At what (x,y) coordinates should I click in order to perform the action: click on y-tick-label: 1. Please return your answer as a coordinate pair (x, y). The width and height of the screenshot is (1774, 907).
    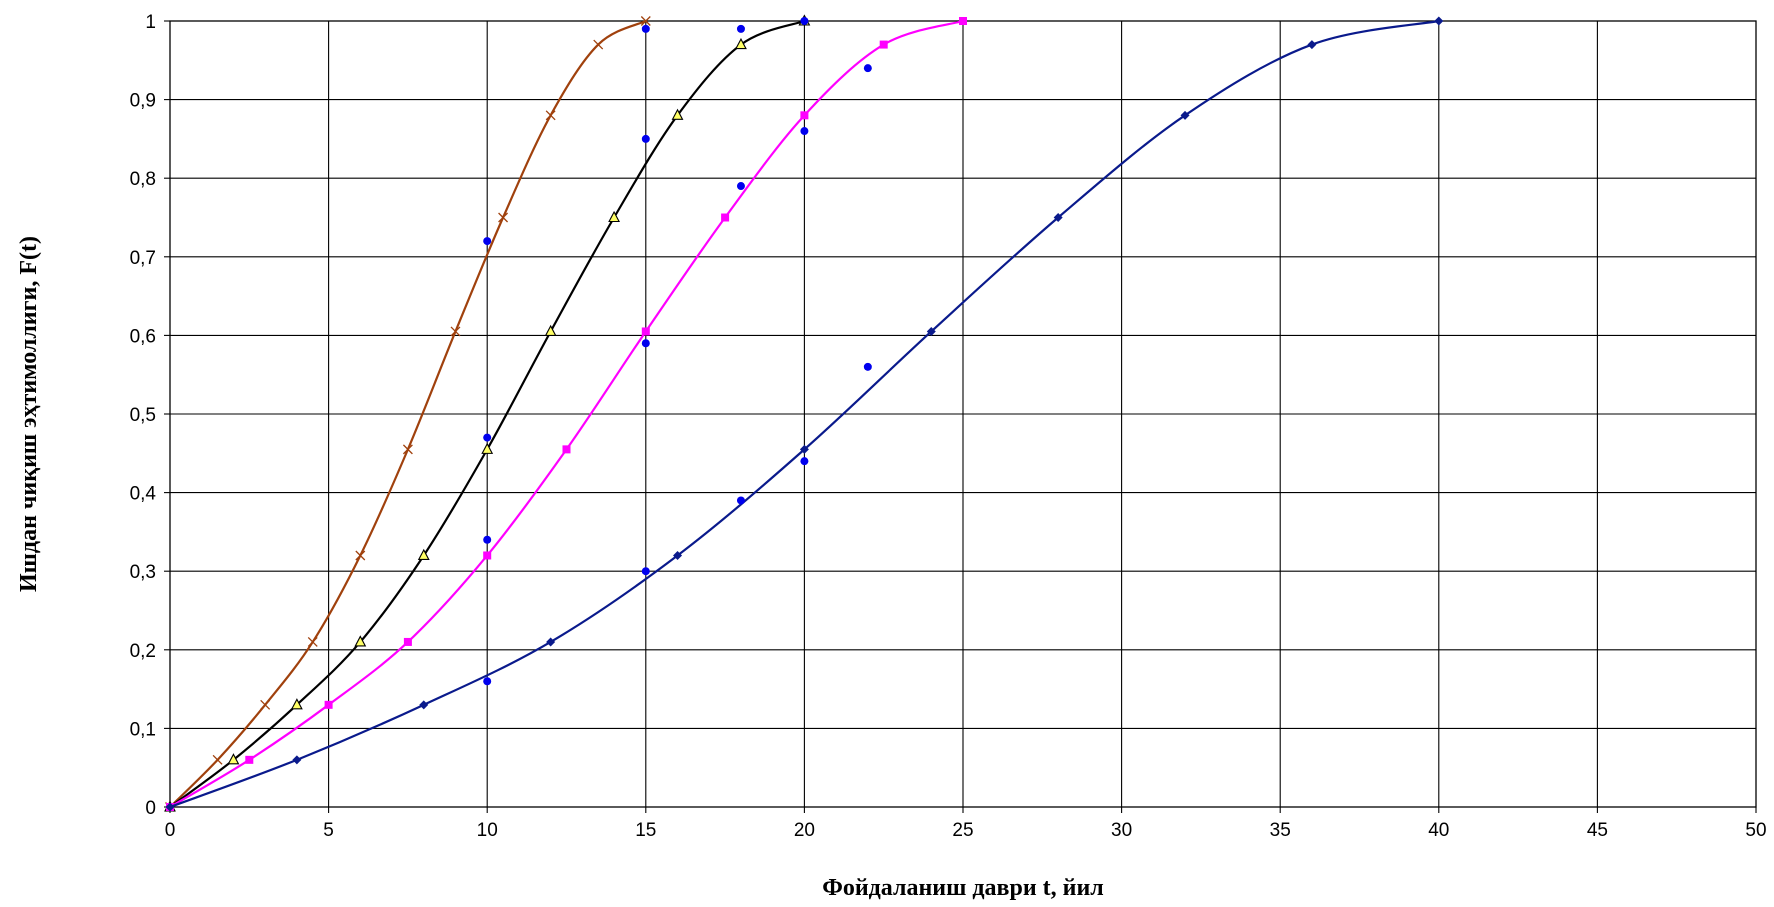
    Looking at the image, I should click on (150, 22).